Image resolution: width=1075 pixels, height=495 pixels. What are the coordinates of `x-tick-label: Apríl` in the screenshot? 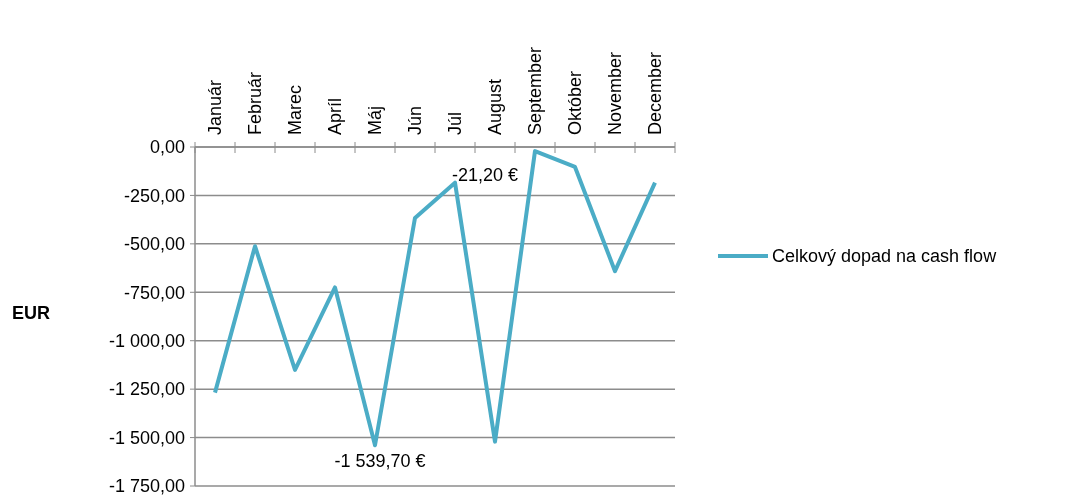 It's located at (335, 116).